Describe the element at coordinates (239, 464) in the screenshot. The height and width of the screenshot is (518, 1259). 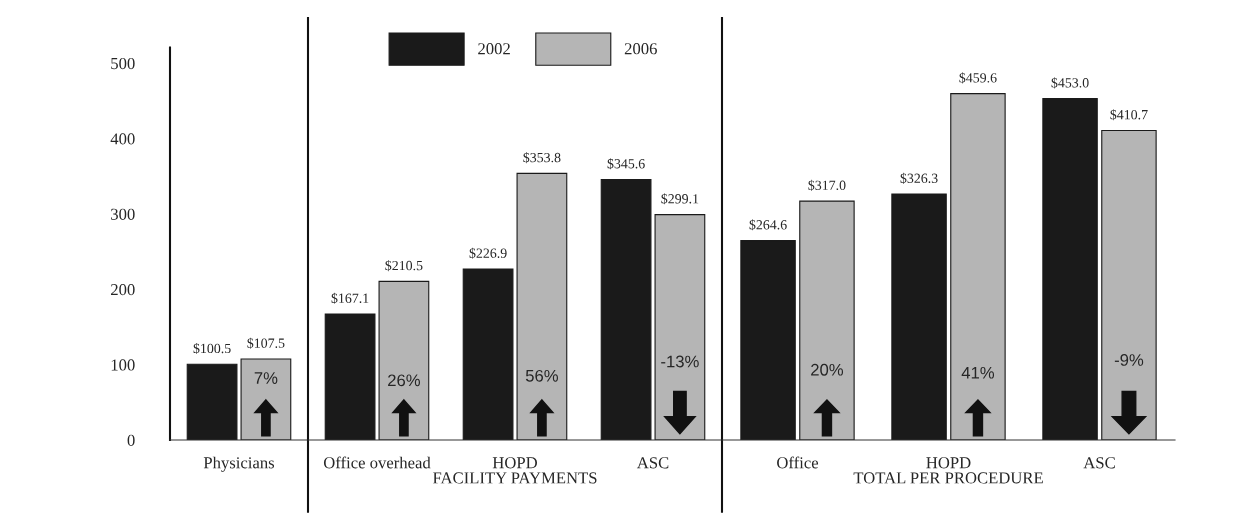
I see `x-tick-label: Physicians` at that location.